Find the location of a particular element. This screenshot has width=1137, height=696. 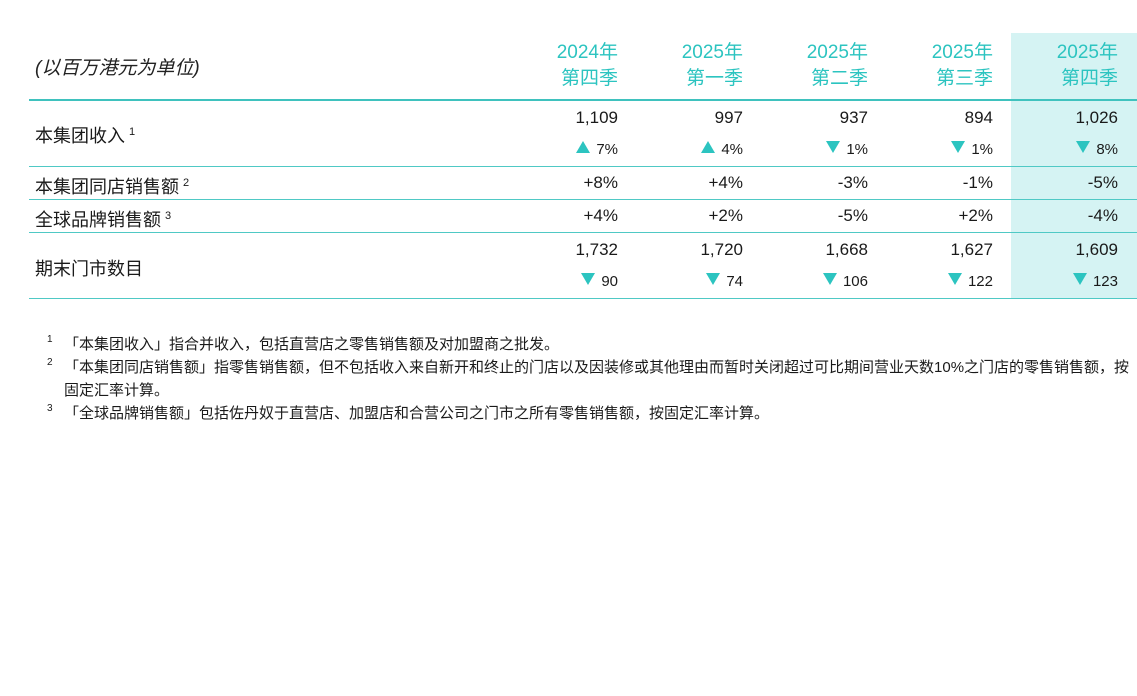

row-label-text: 本集团收入 is located at coordinates (80, 136).